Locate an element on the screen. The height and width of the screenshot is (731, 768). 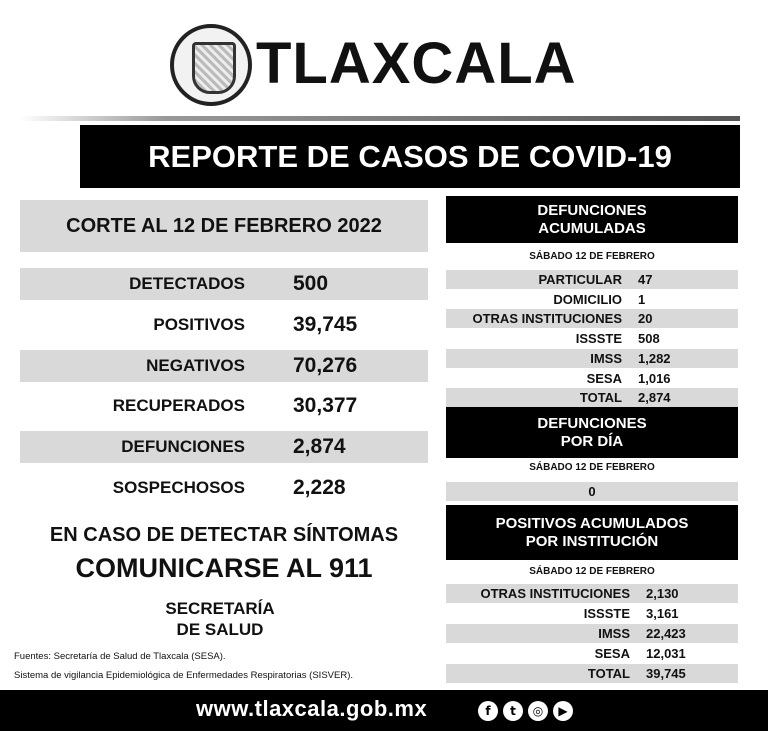
row-value: 20 is located at coordinates (645, 319).